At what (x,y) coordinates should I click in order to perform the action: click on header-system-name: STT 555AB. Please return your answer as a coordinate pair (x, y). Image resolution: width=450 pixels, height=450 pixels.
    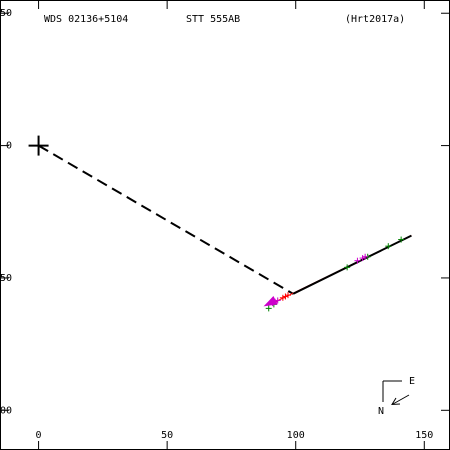
    Looking at the image, I should click on (213, 19).